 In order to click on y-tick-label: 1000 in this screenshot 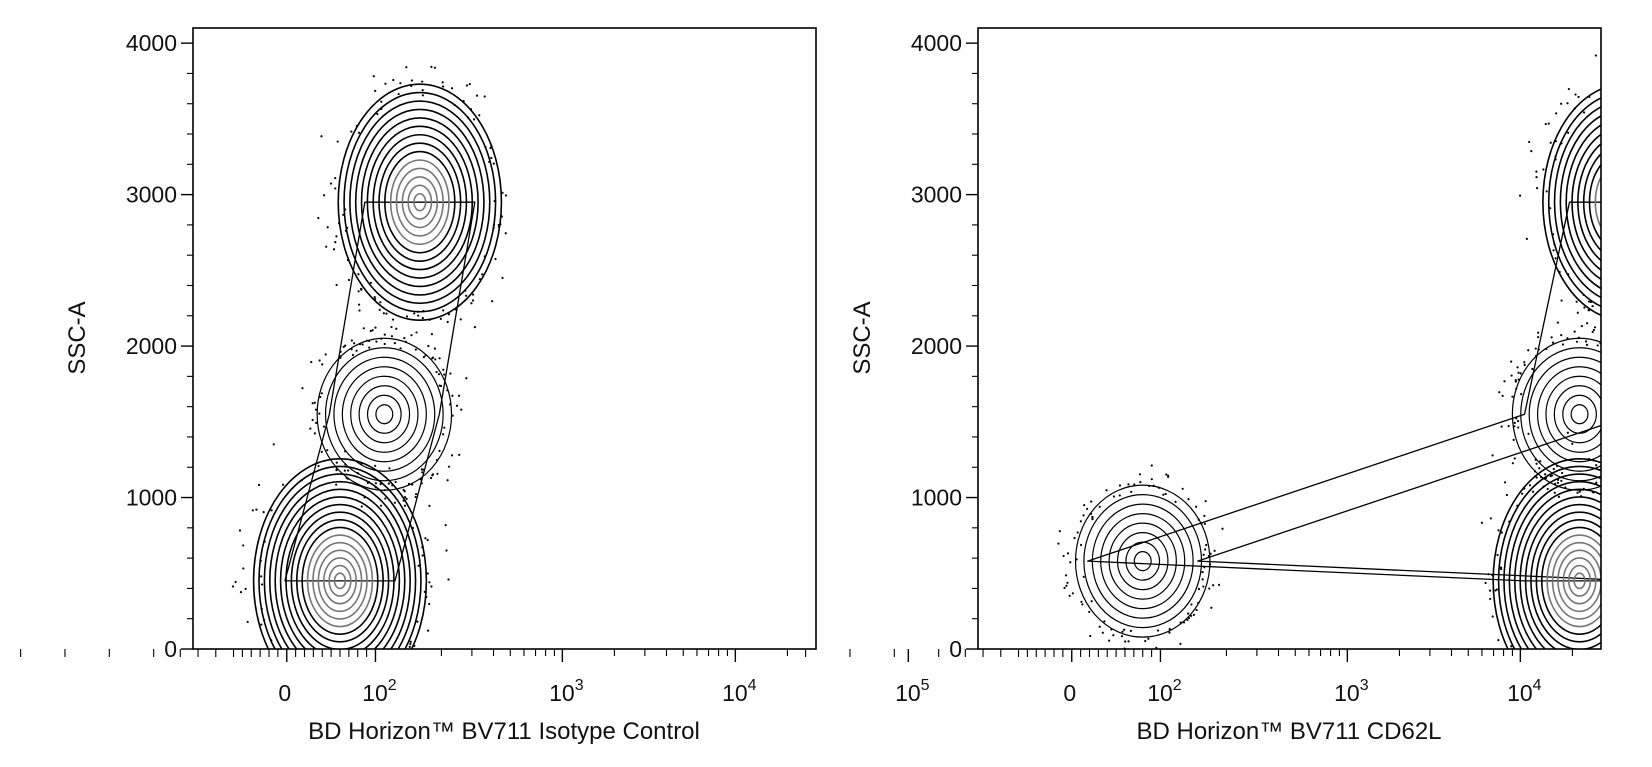, I will do `click(151, 498)`.